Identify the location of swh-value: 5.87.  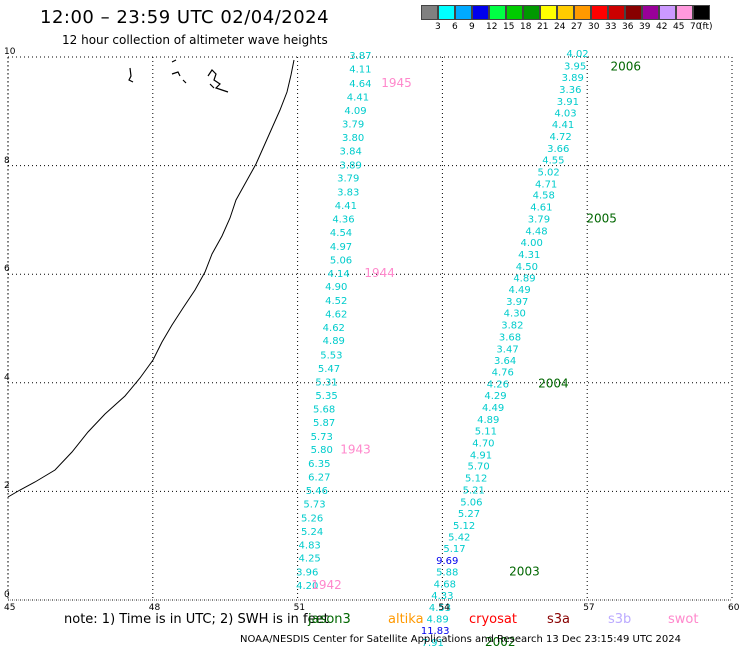
(324, 423).